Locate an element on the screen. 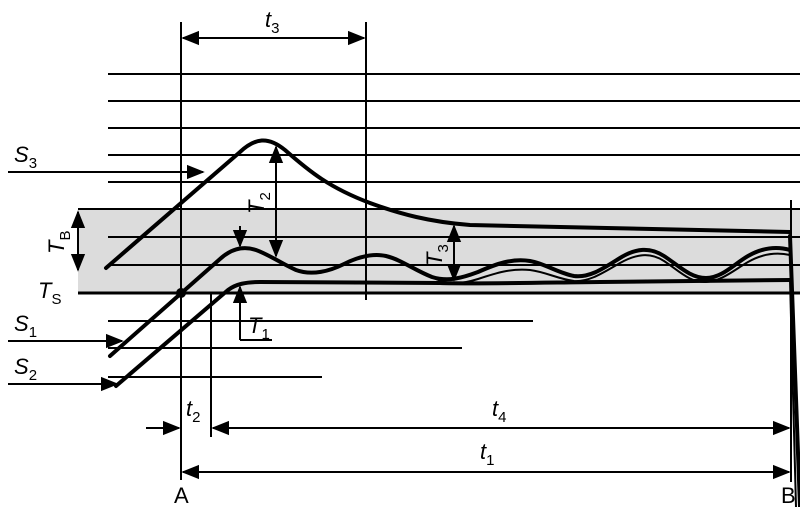  label-a: A is located at coordinates (181, 495).